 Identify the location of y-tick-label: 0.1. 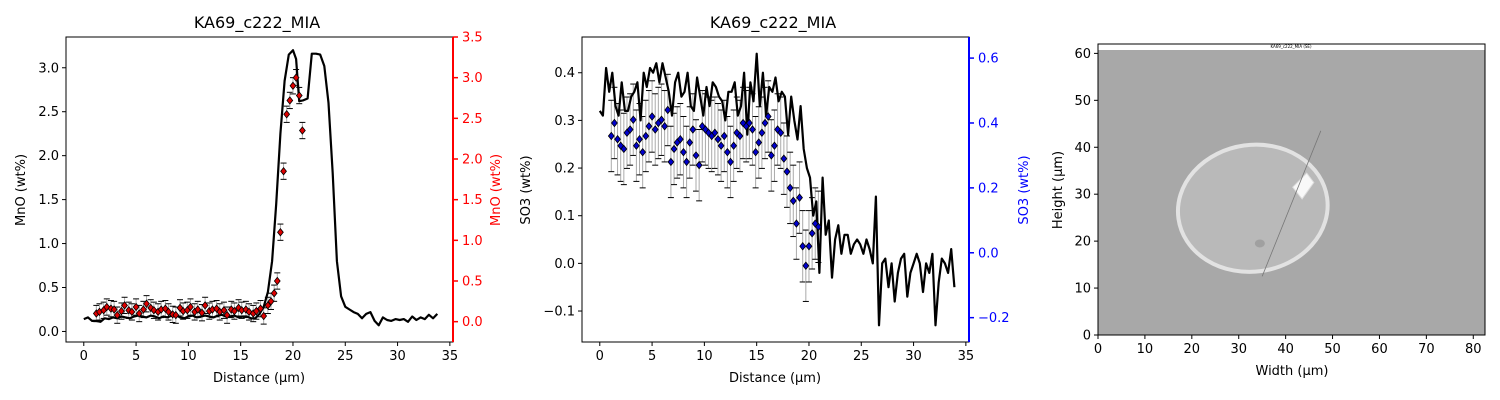
(564, 216).